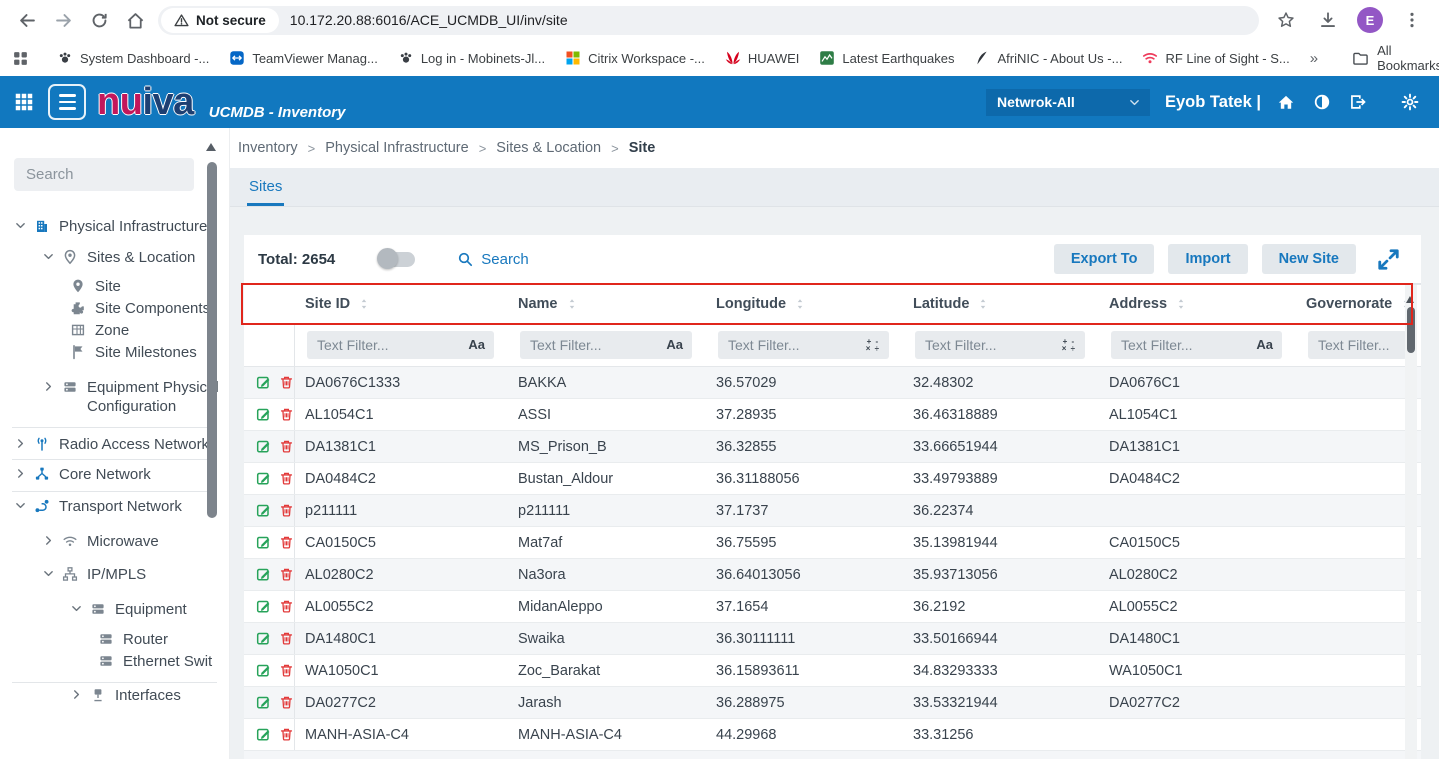  What do you see at coordinates (1358, 102) in the screenshot?
I see `logout-icon` at bounding box center [1358, 102].